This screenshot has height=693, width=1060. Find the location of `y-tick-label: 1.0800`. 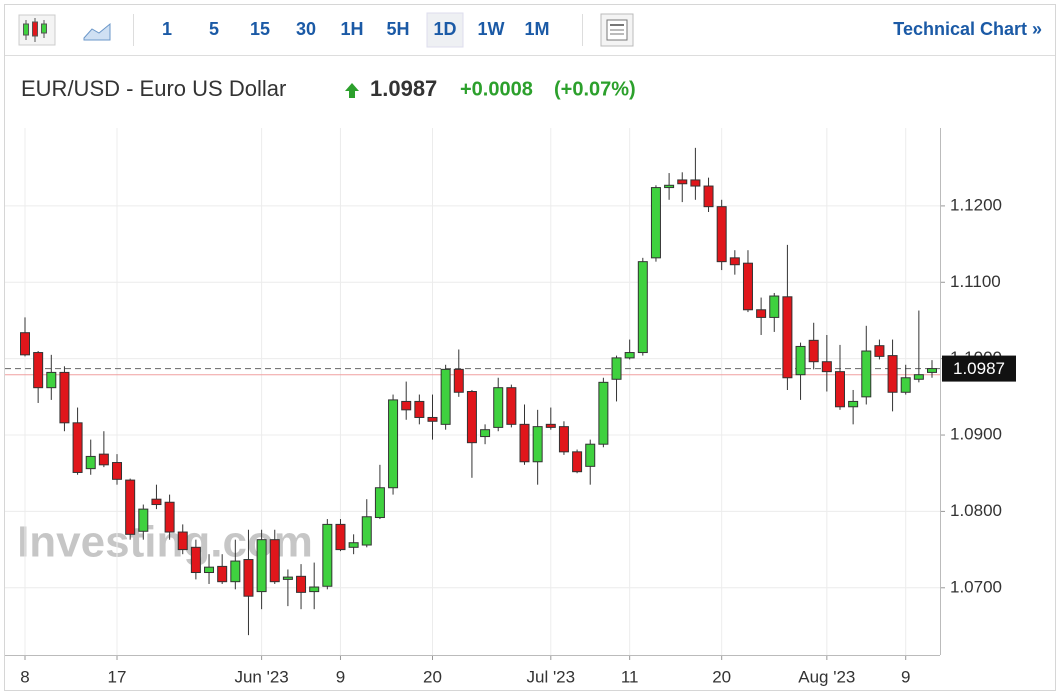

y-tick-label: 1.0800 is located at coordinates (976, 510).